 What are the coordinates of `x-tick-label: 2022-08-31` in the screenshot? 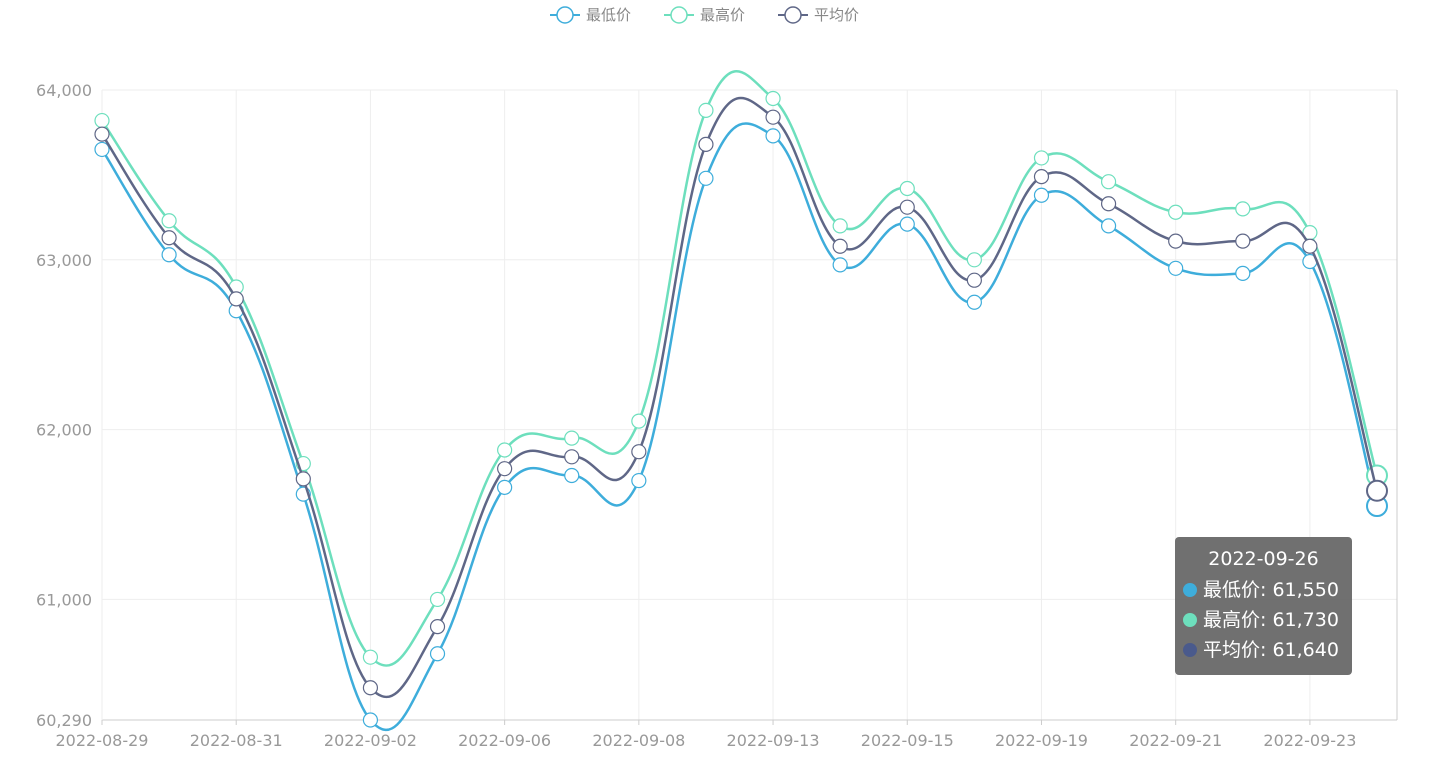 It's located at (236, 740).